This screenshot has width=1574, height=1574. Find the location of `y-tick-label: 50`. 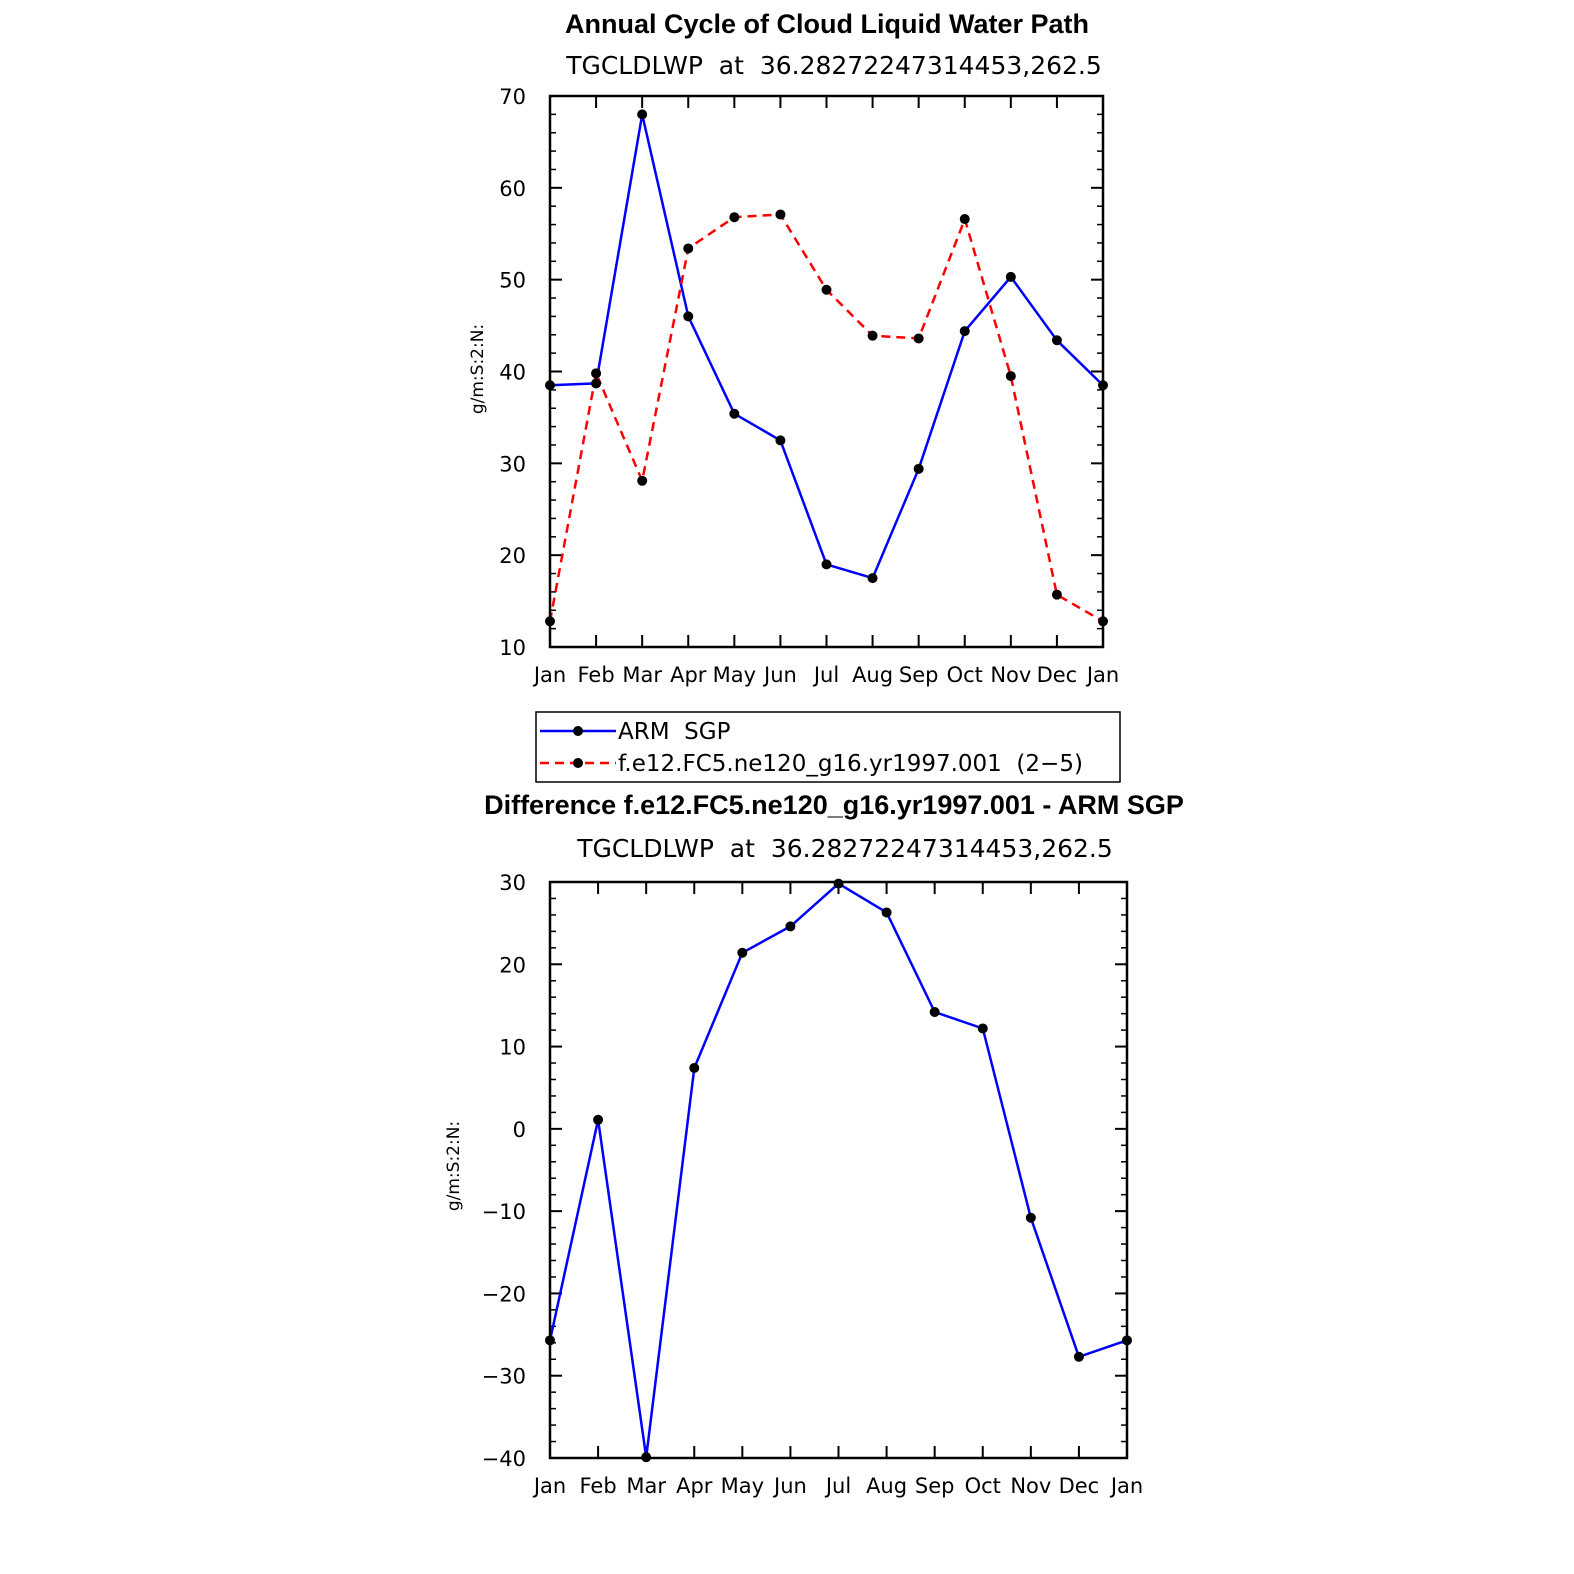

y-tick-label: 50 is located at coordinates (512, 281).